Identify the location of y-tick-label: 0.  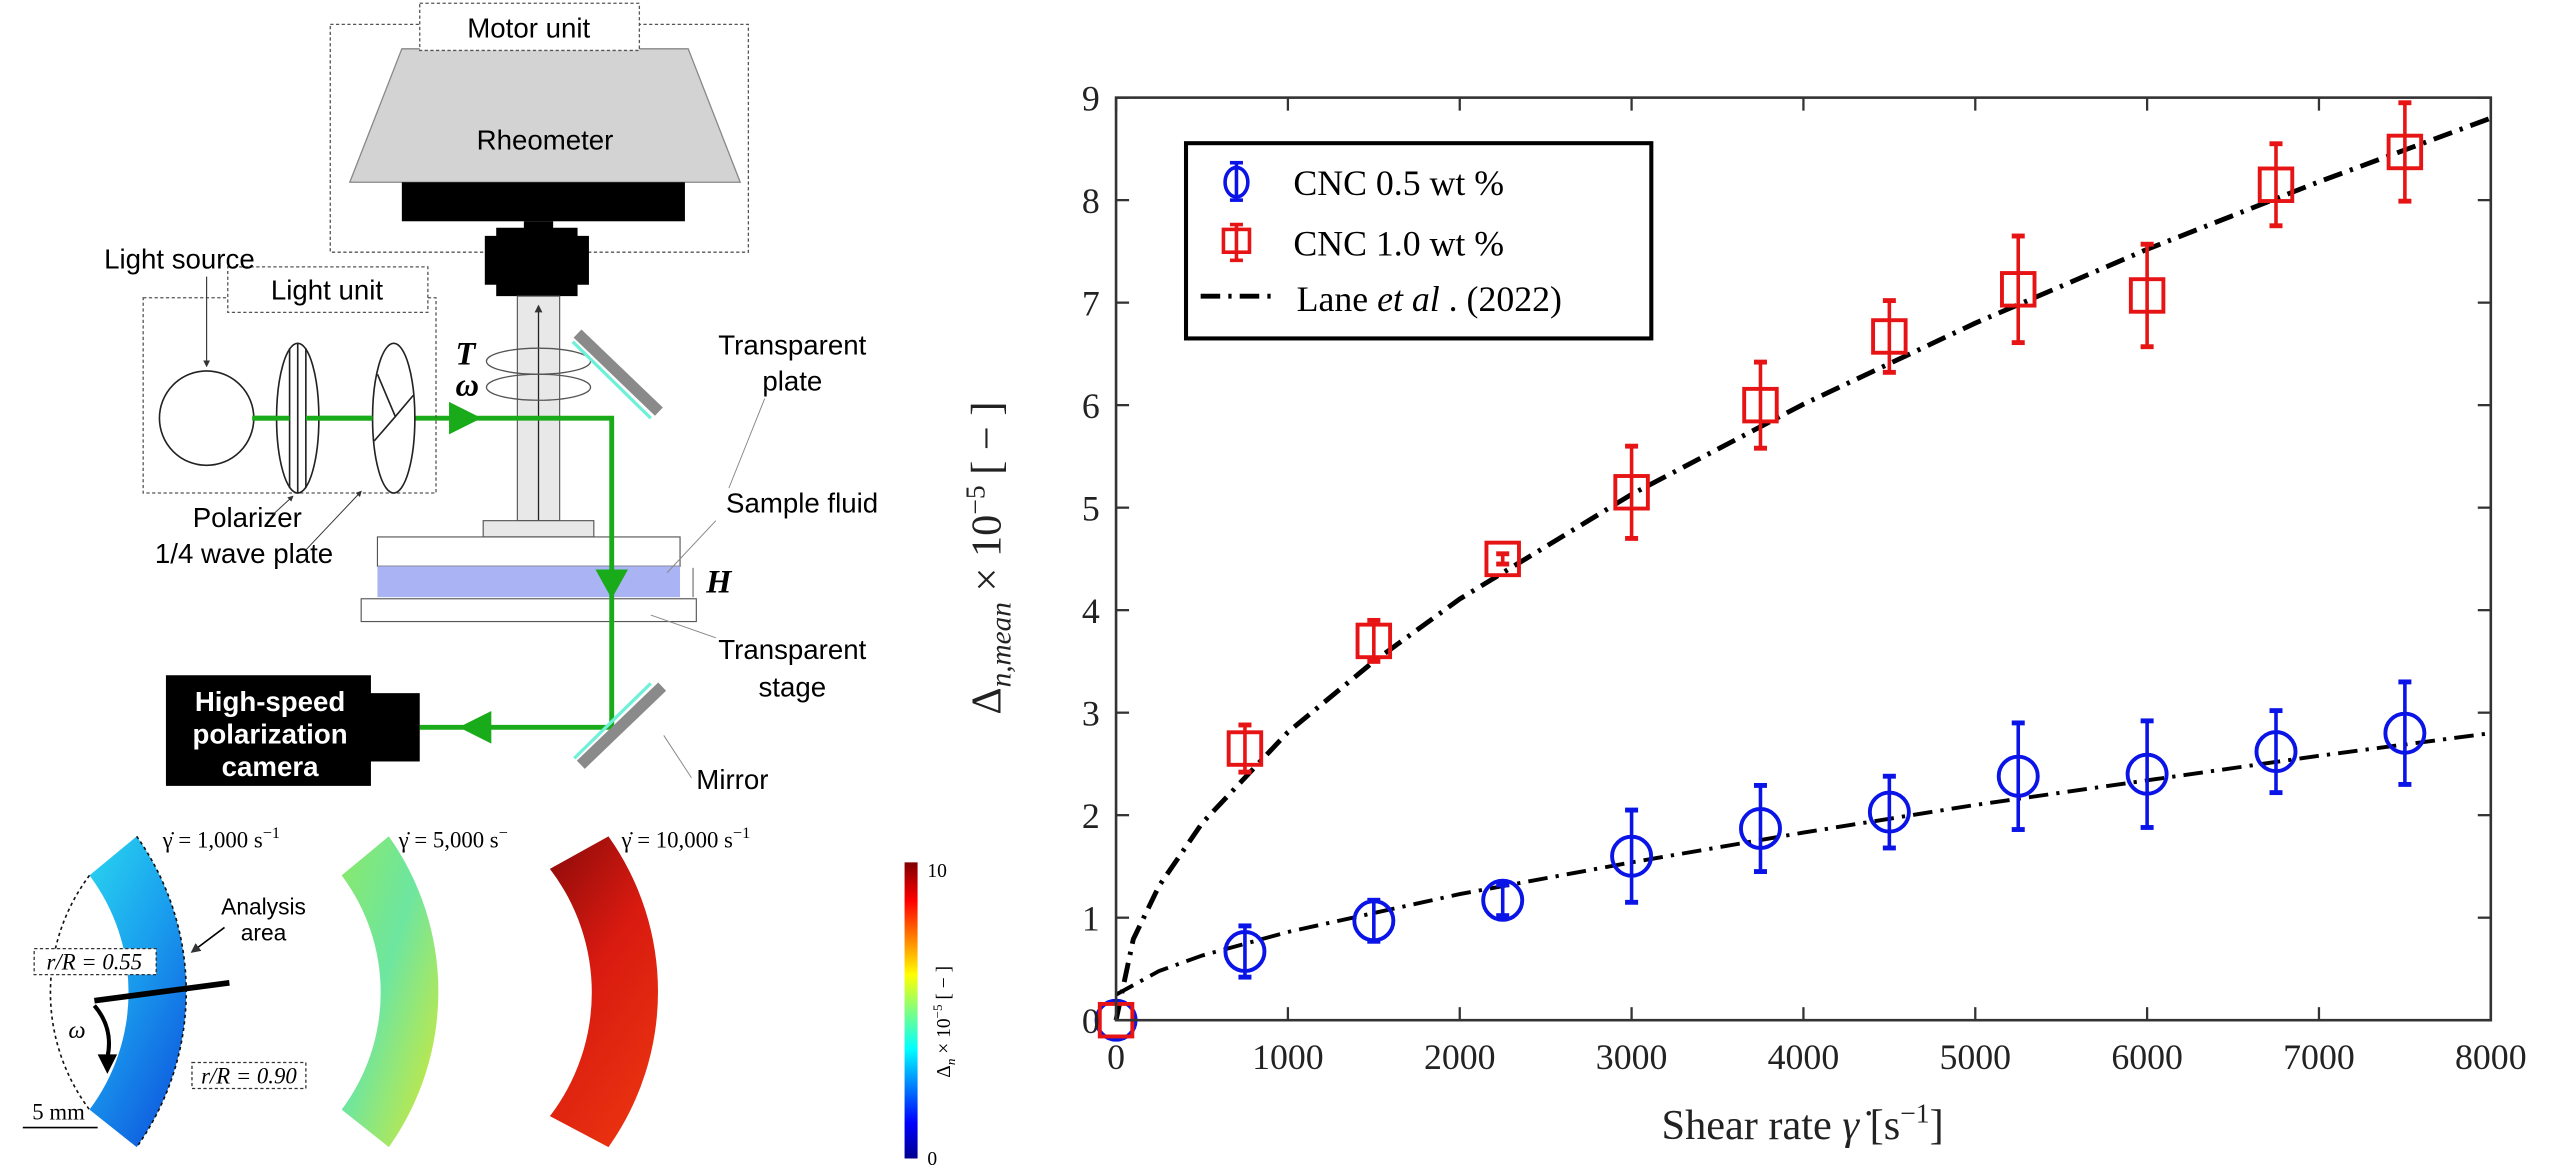
(1091, 1021).